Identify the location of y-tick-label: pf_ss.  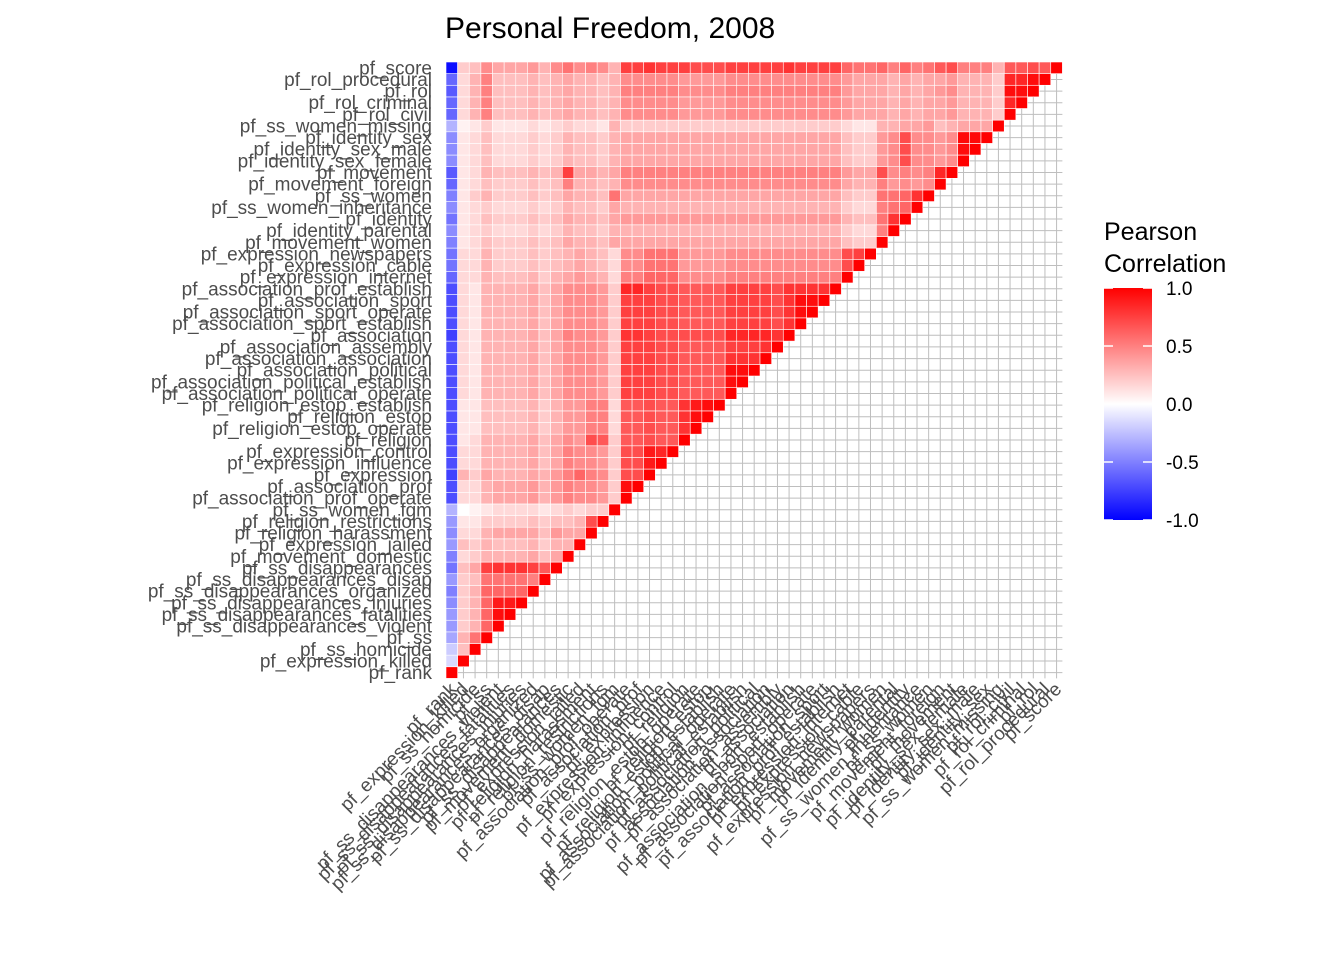
(409, 638).